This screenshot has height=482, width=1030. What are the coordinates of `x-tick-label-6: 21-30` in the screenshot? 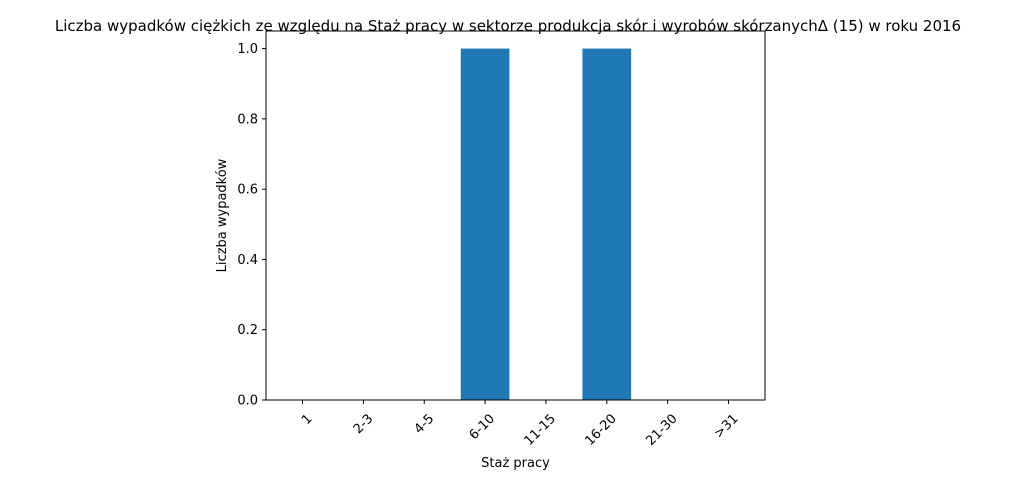 It's located at (661, 429).